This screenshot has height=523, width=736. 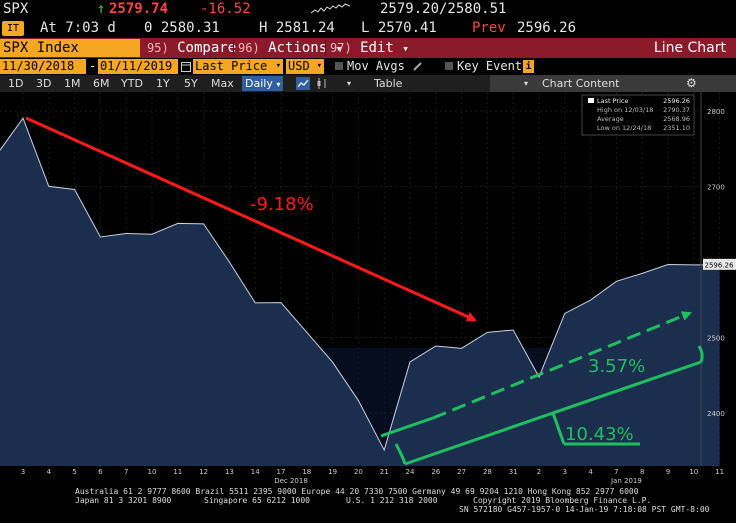 What do you see at coordinates (716, 414) in the screenshot?
I see `y-tick-label: 2400` at bounding box center [716, 414].